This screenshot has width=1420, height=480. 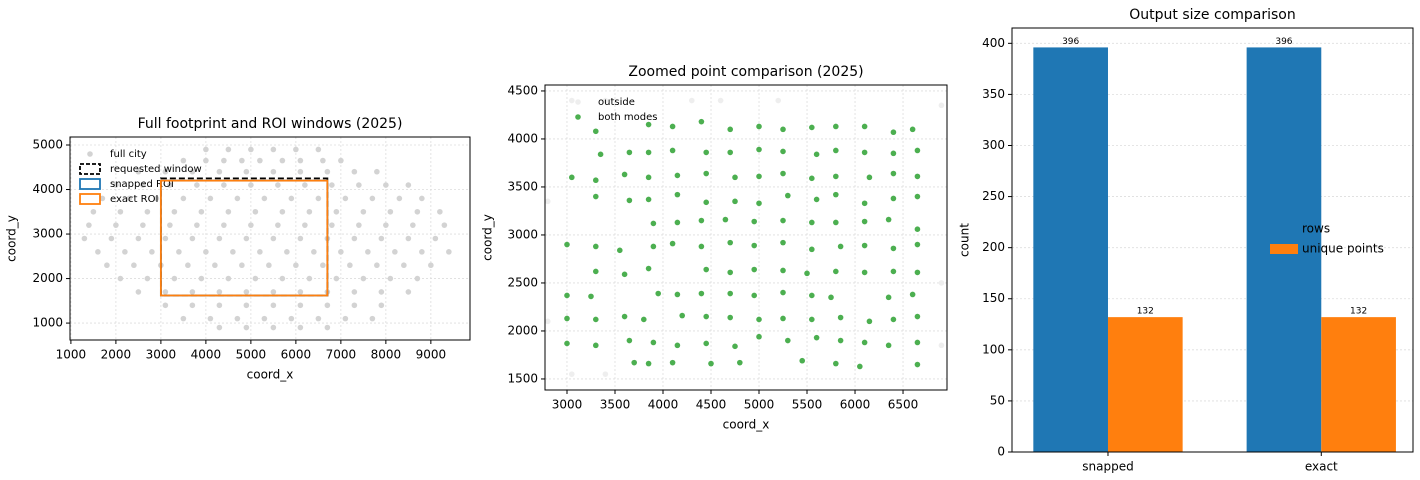 What do you see at coordinates (522, 138) in the screenshot?
I see `y-tick-label: 4000` at bounding box center [522, 138].